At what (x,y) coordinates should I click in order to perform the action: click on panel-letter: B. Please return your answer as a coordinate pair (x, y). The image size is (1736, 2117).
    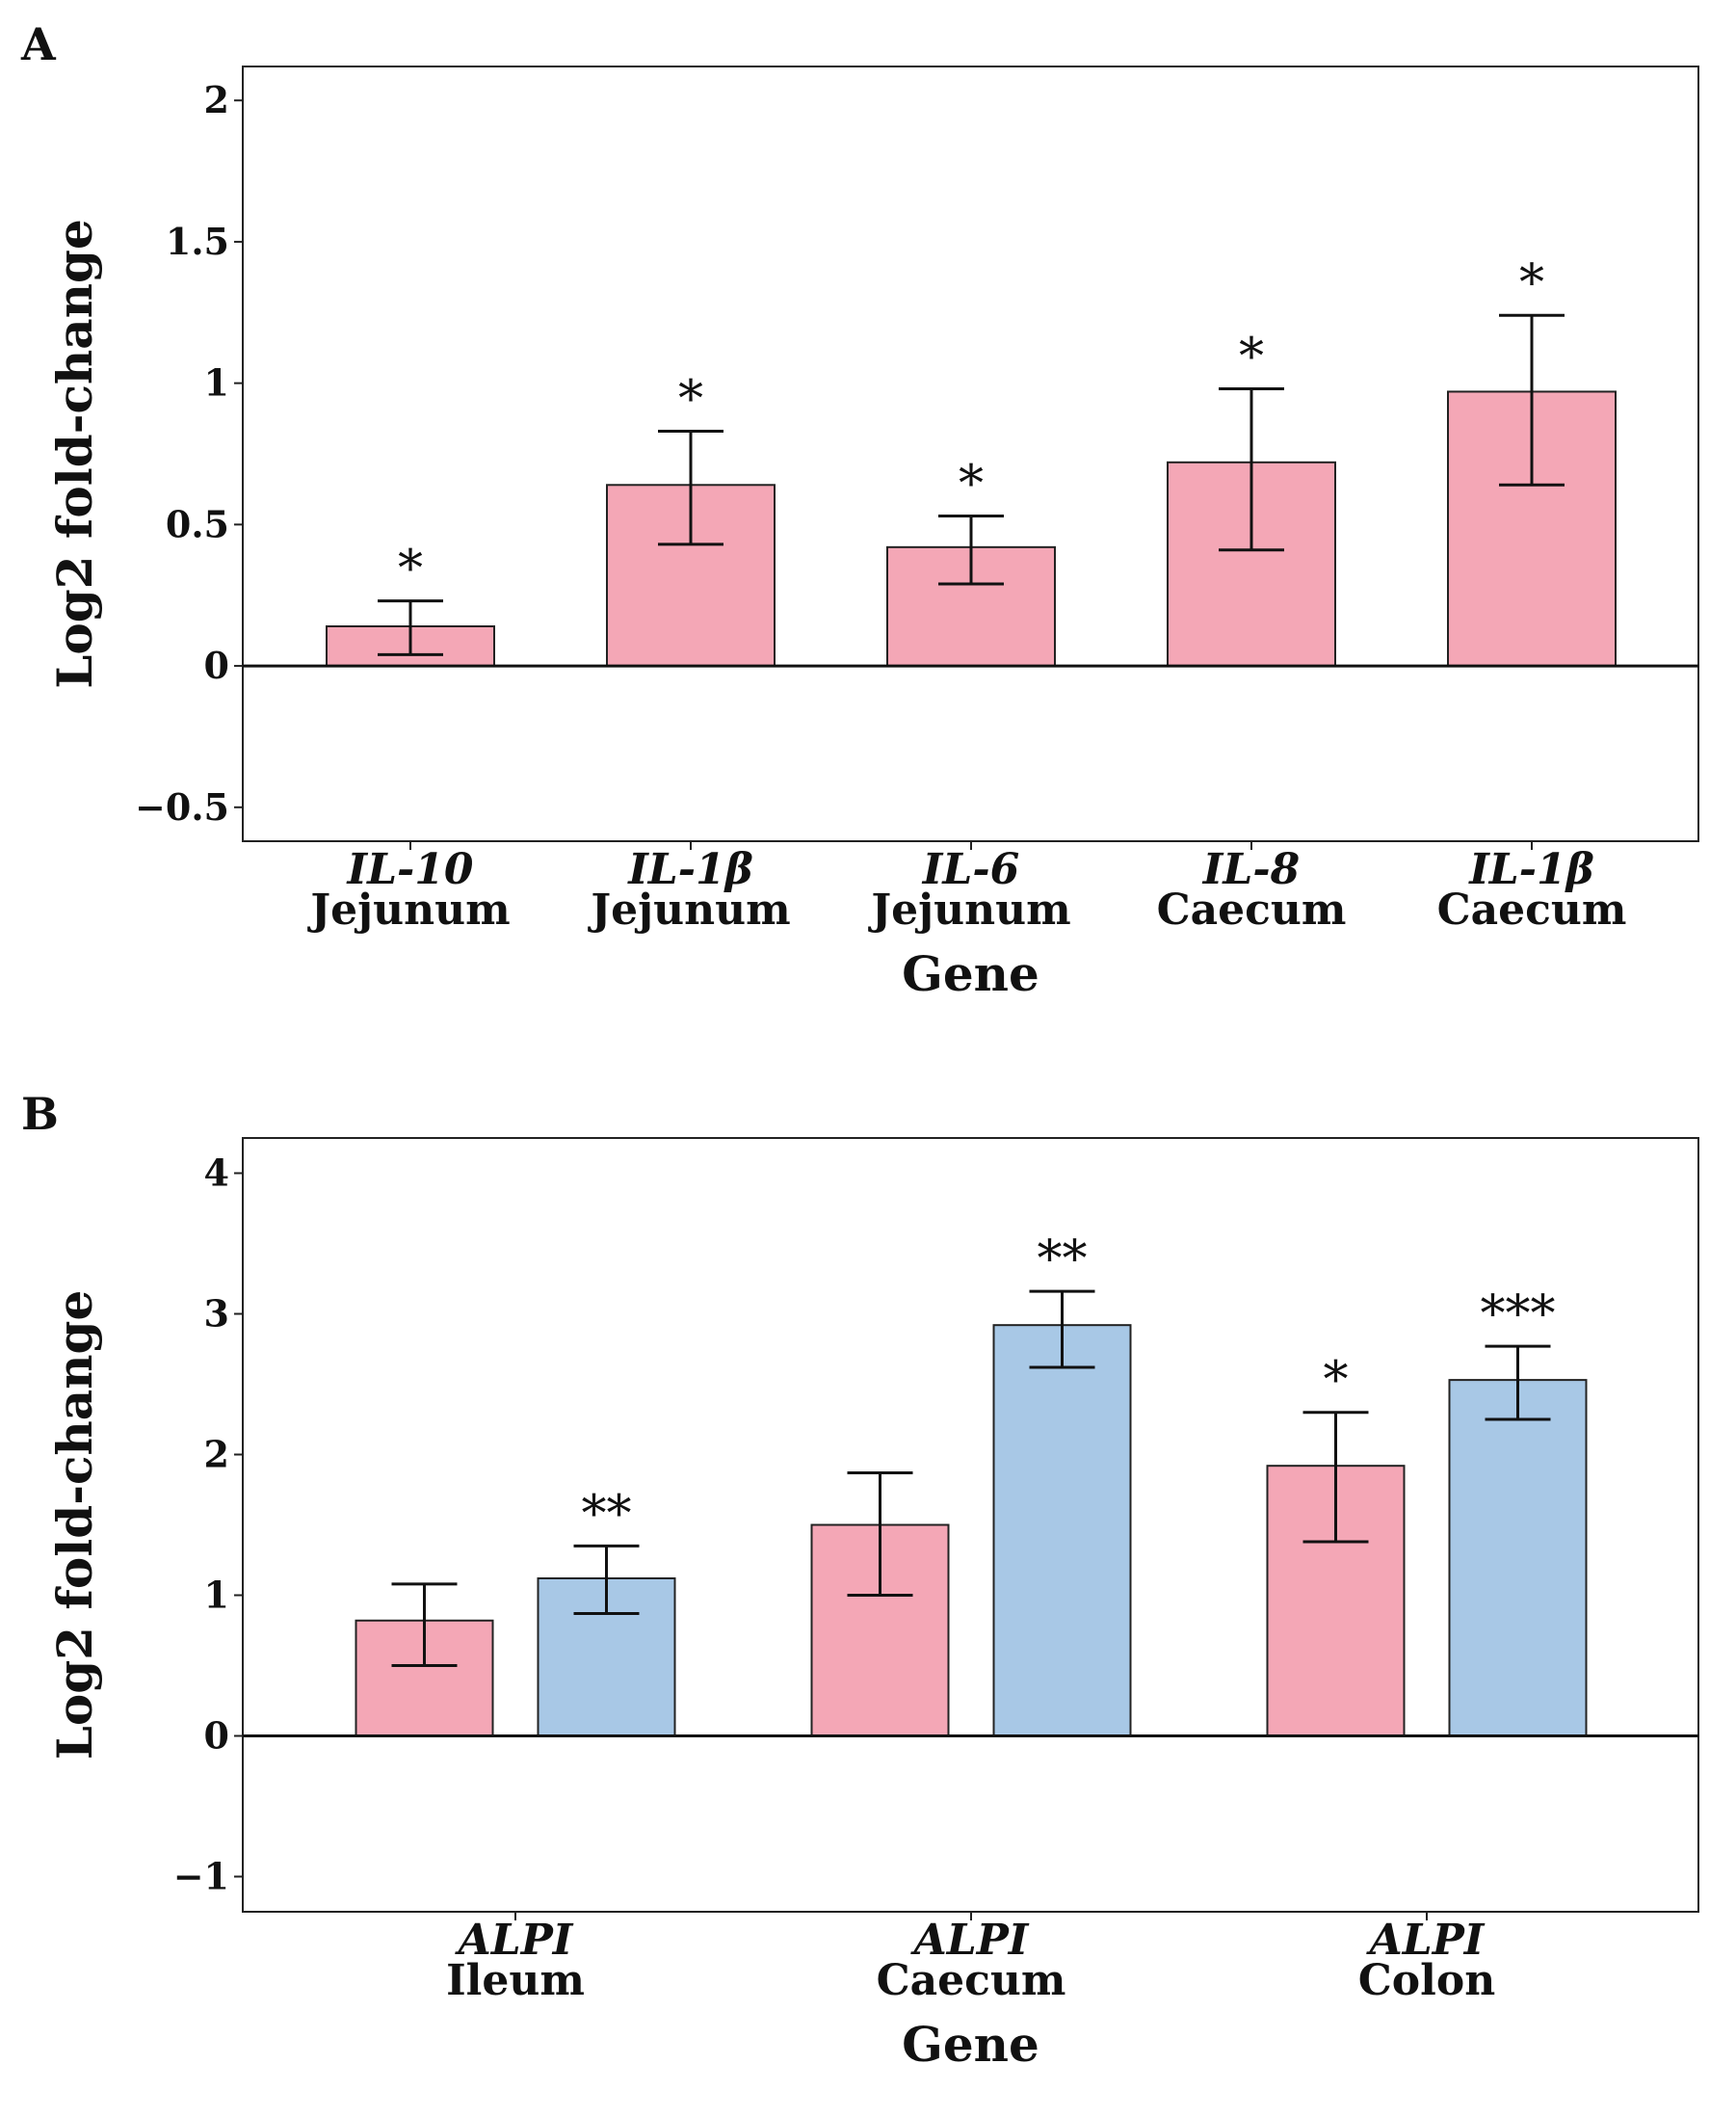
    Looking at the image, I should click on (40, 1114).